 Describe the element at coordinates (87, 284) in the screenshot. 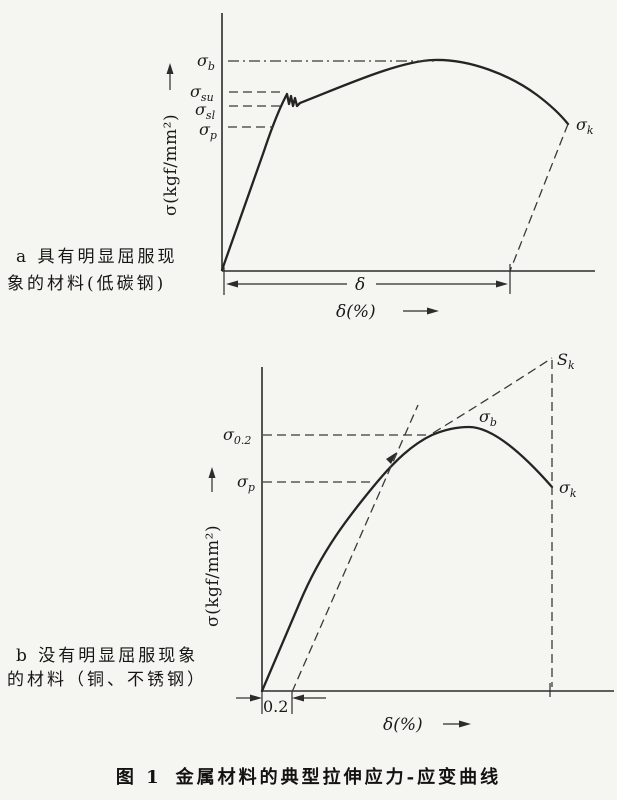

I see `panel-a-description-line2: 象的材料(低碳钢)` at that location.